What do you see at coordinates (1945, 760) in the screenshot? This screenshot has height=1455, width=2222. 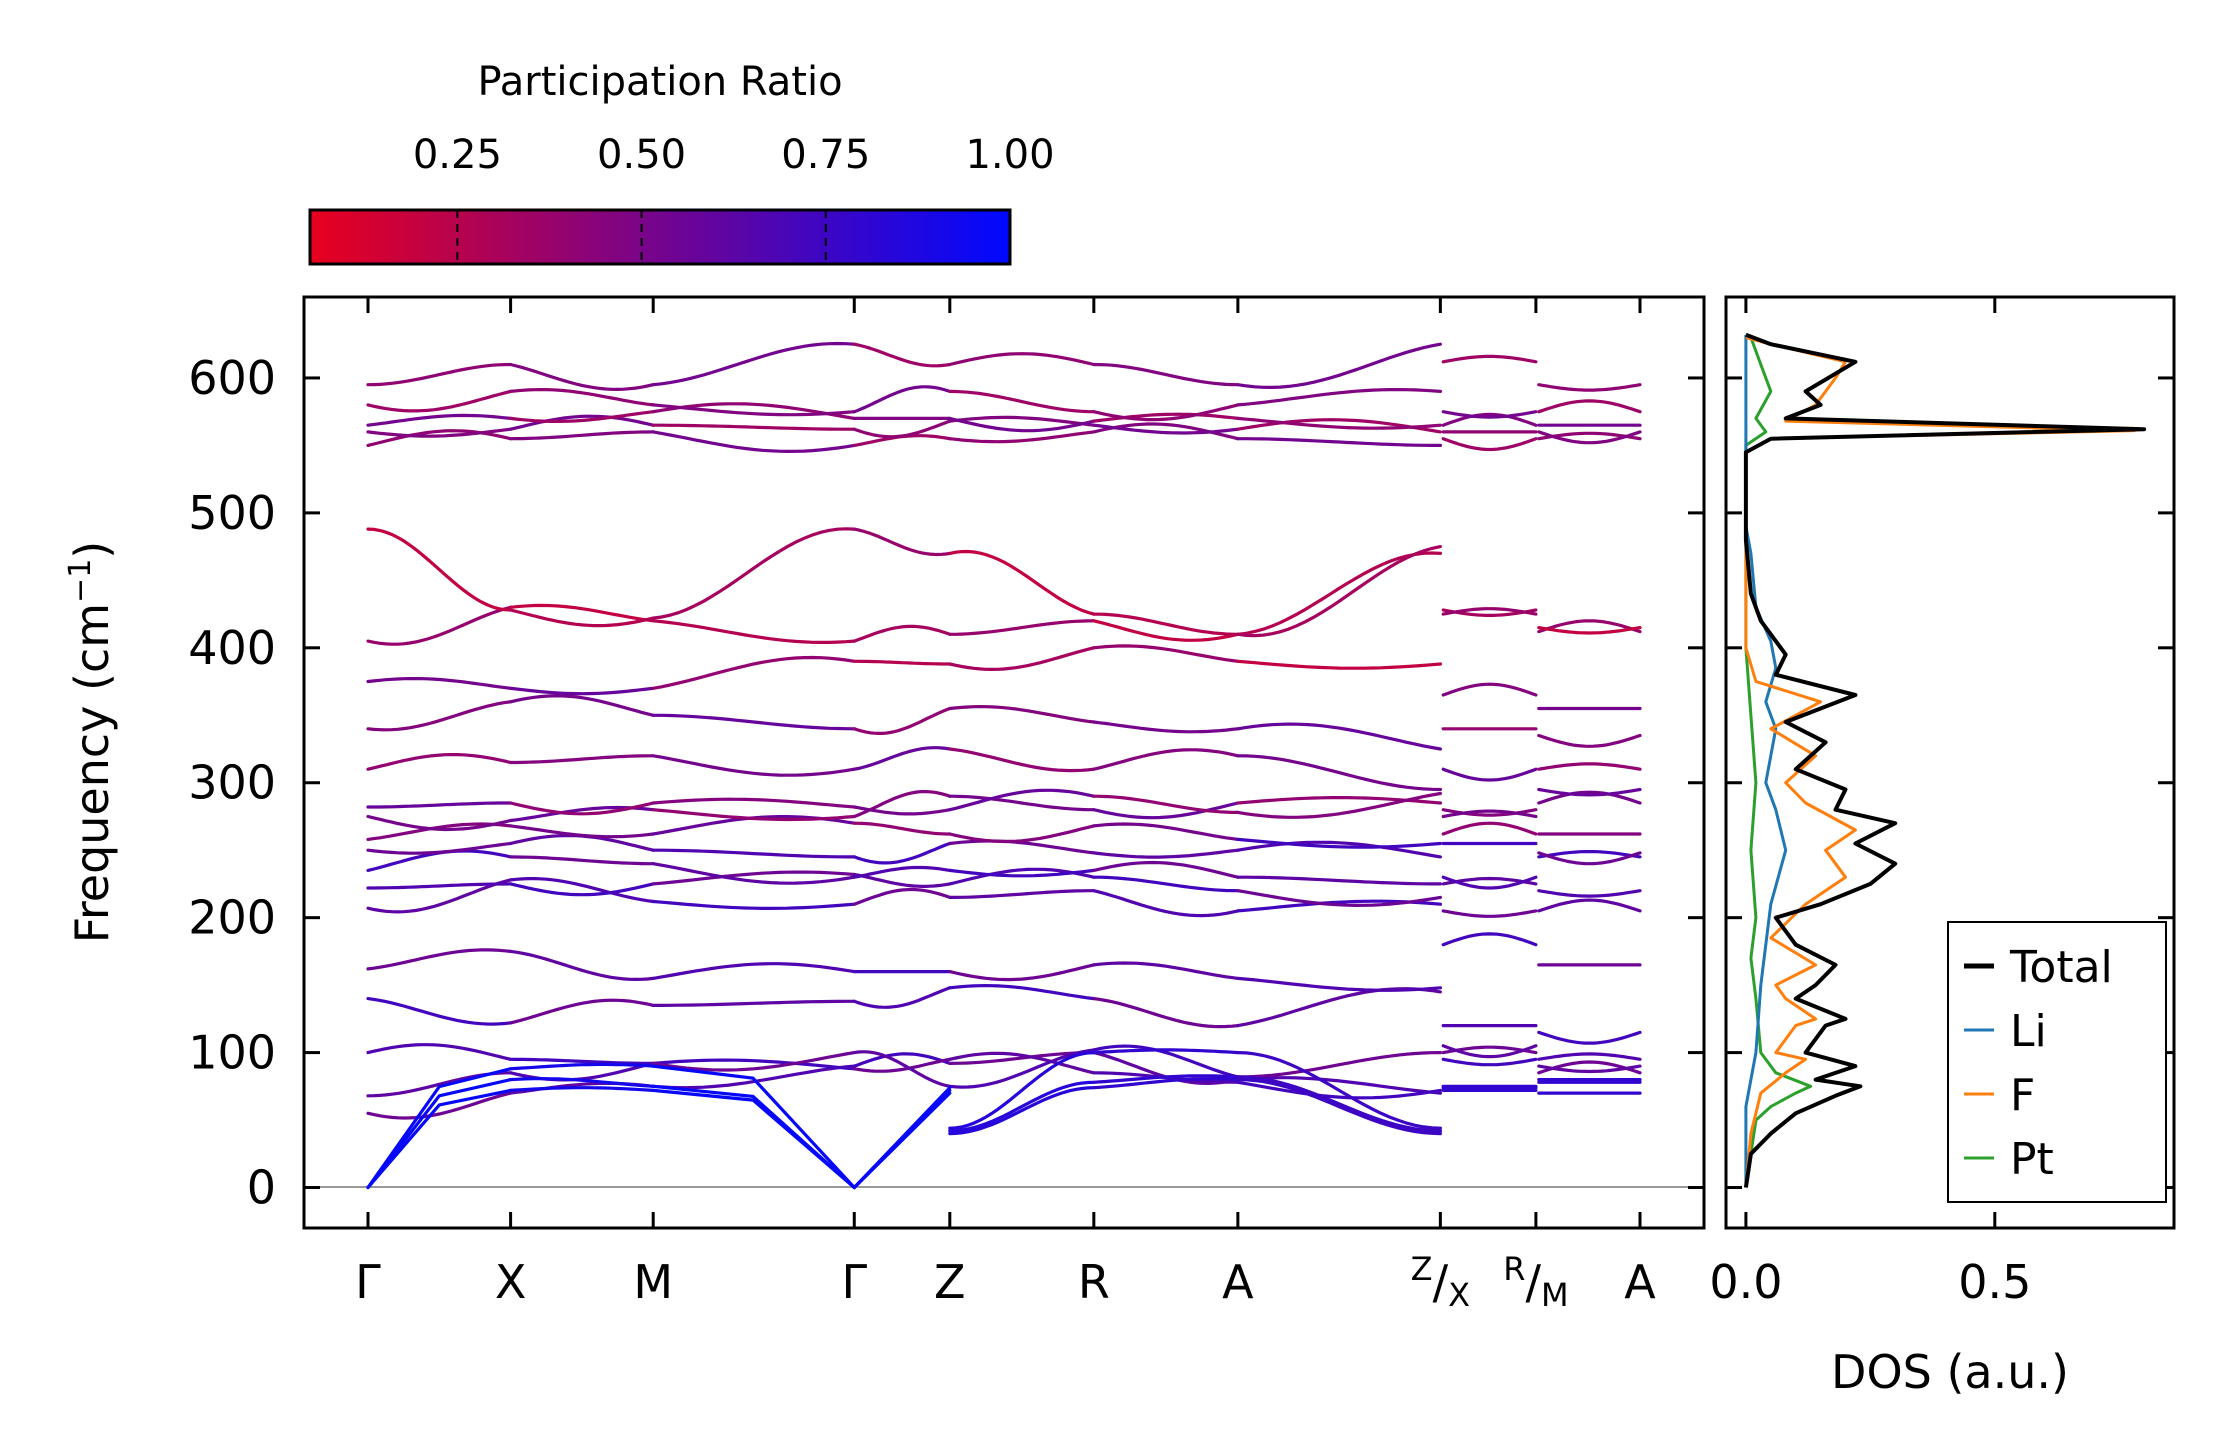 I see `dos-lines` at bounding box center [1945, 760].